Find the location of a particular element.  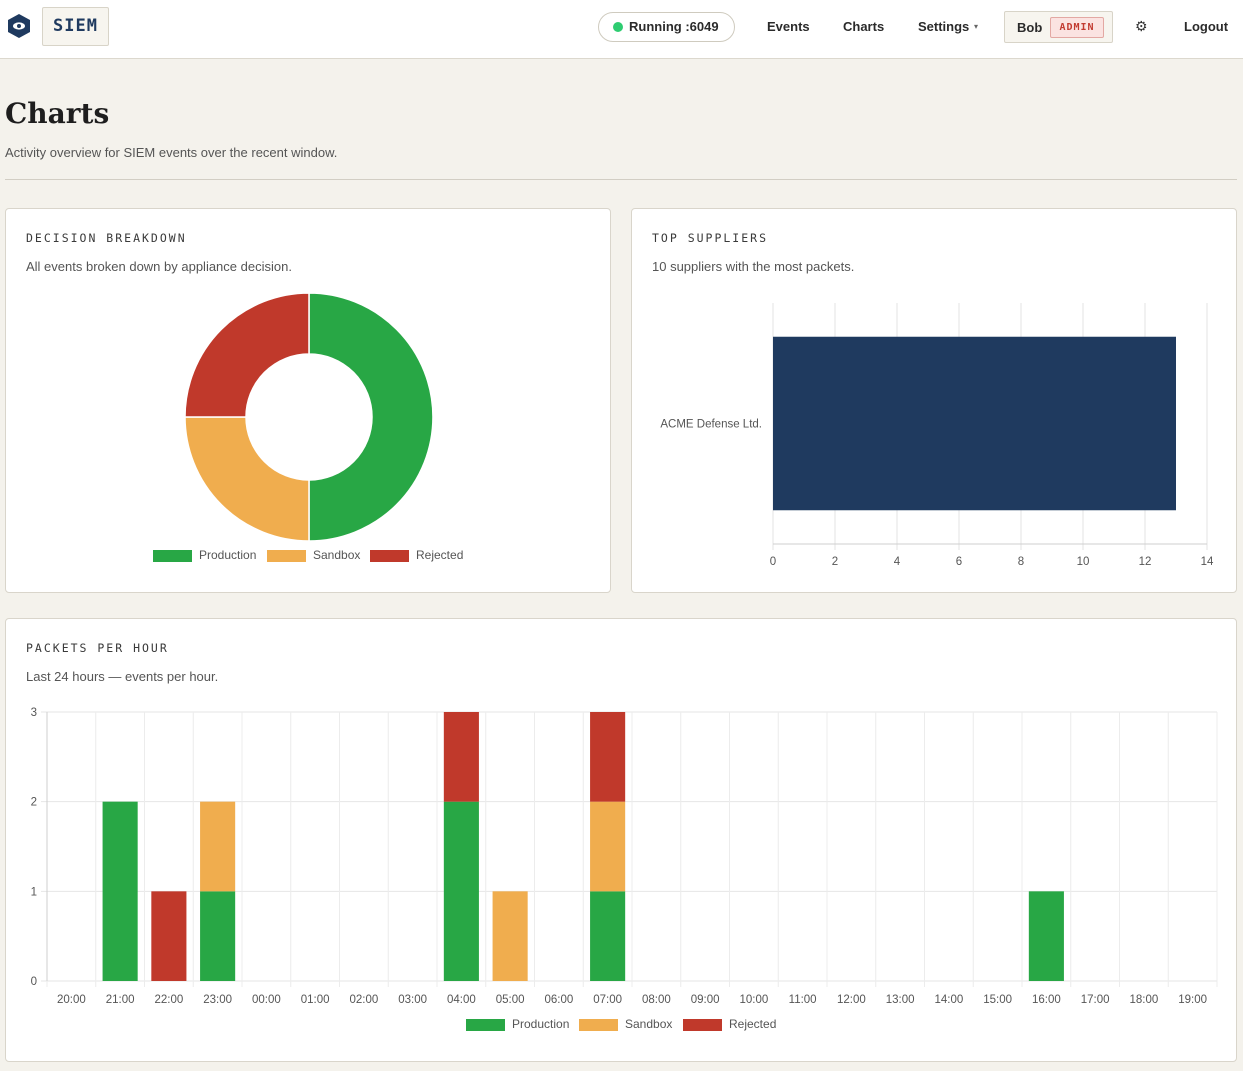

nav-events: Events is located at coordinates (788, 26).